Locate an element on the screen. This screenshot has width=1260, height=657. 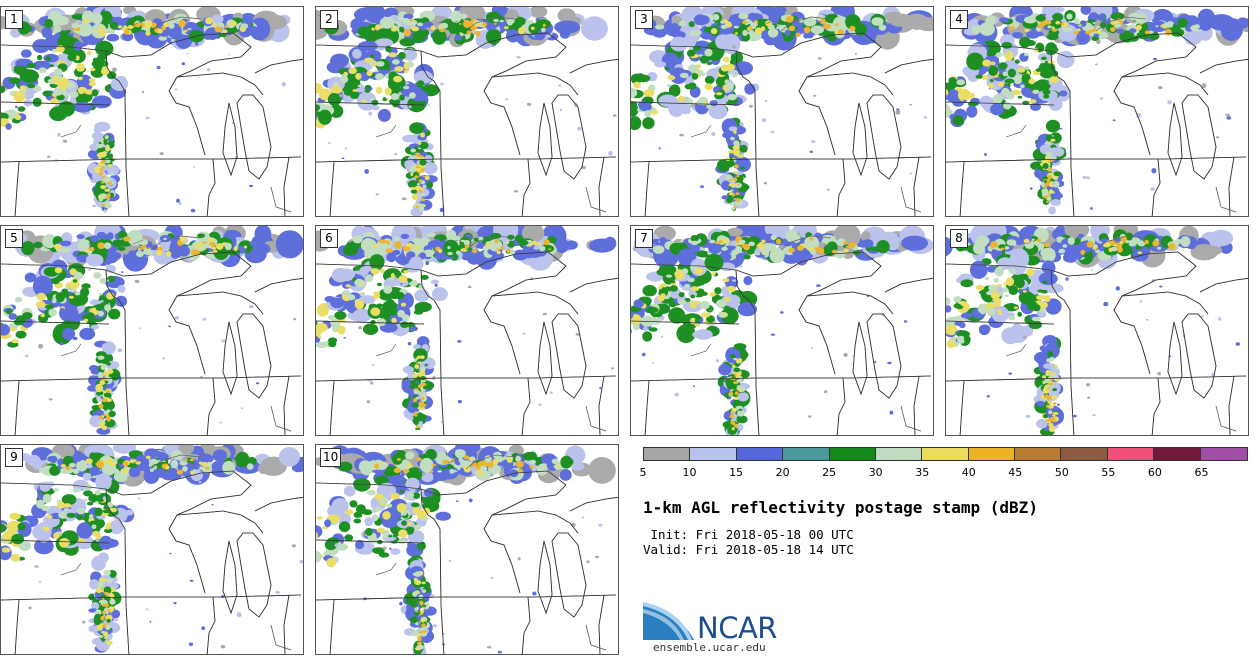
map-panel-9: 9 is located at coordinates (152, 549).